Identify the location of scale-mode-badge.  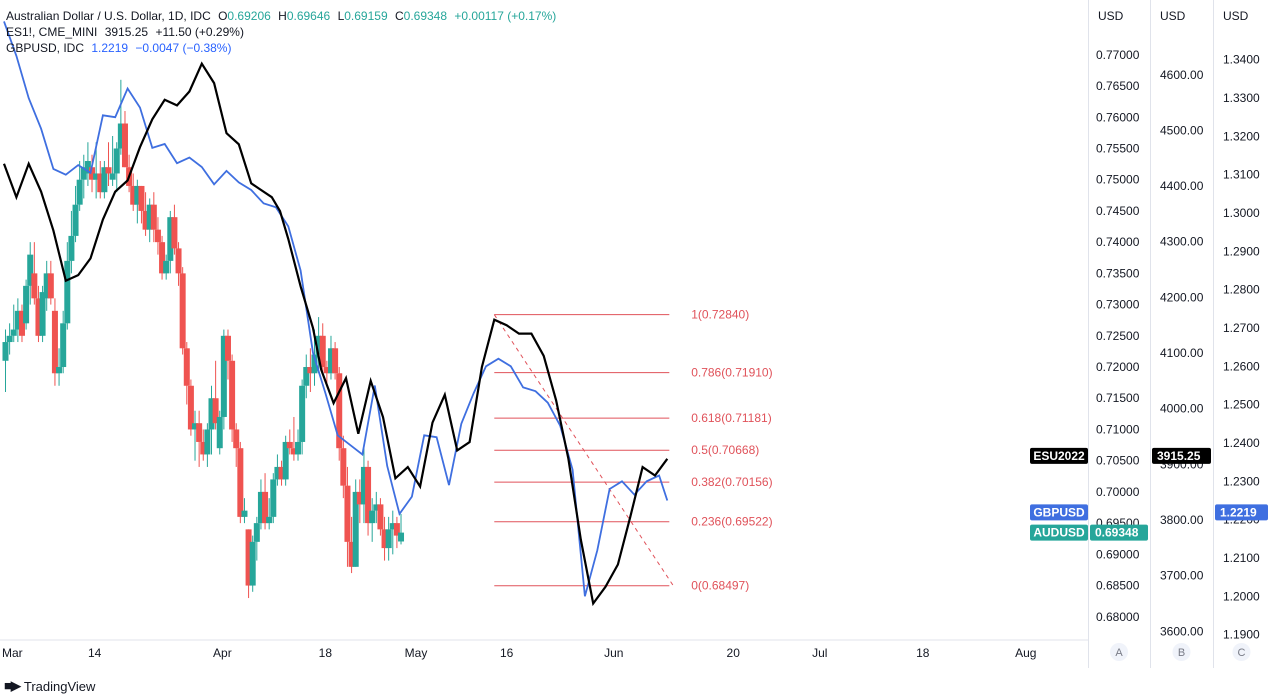
(1241, 652).